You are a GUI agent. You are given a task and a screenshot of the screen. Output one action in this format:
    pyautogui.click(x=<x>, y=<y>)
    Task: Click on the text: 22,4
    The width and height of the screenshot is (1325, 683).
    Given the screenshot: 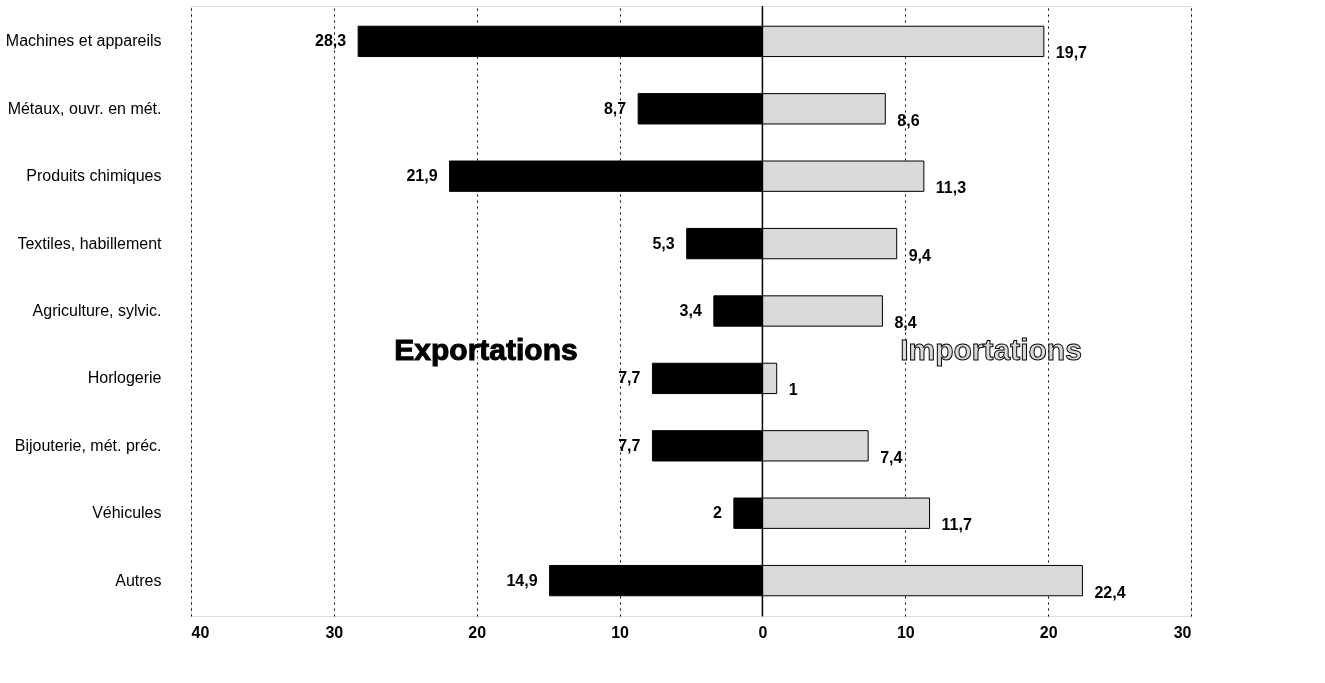 What is the action you would take?
    pyautogui.click(x=1110, y=592)
    